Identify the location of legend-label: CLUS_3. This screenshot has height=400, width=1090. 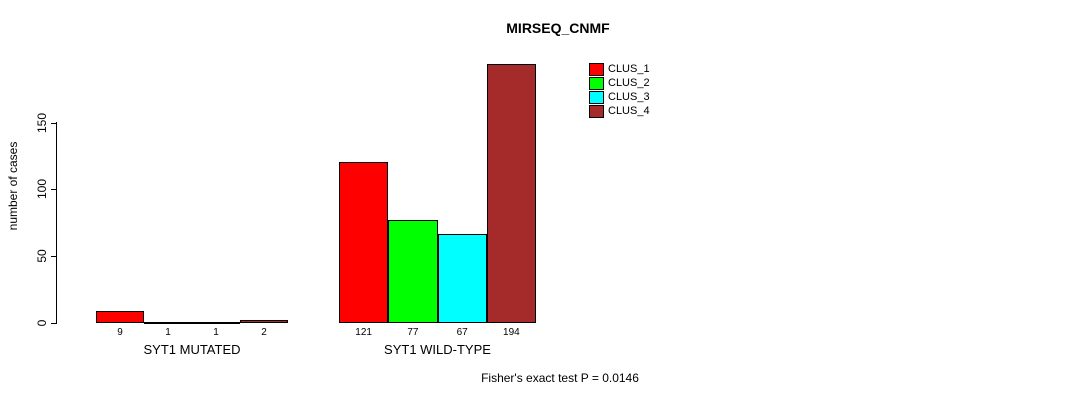
(629, 97).